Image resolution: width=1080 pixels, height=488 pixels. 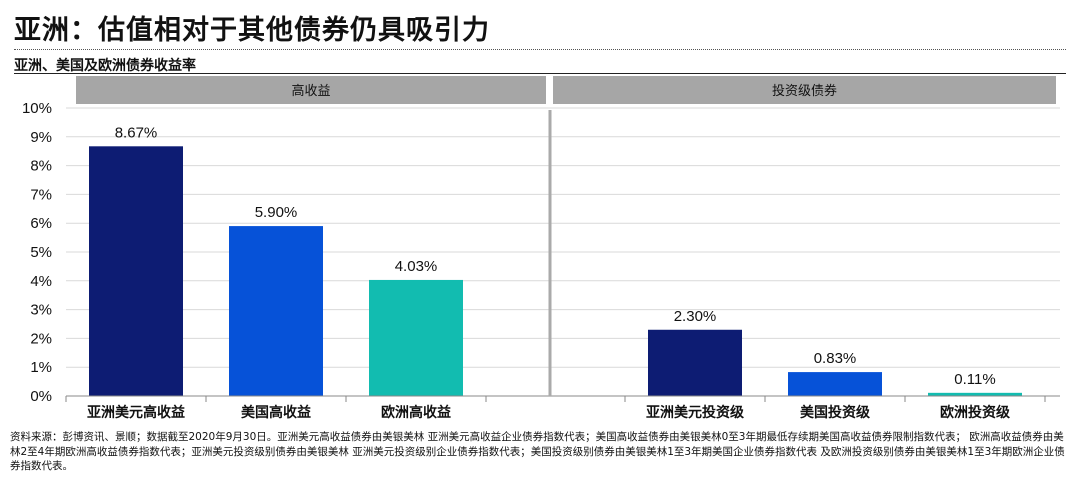 I want to click on category-label: 欧洲投资级, so click(x=975, y=412).